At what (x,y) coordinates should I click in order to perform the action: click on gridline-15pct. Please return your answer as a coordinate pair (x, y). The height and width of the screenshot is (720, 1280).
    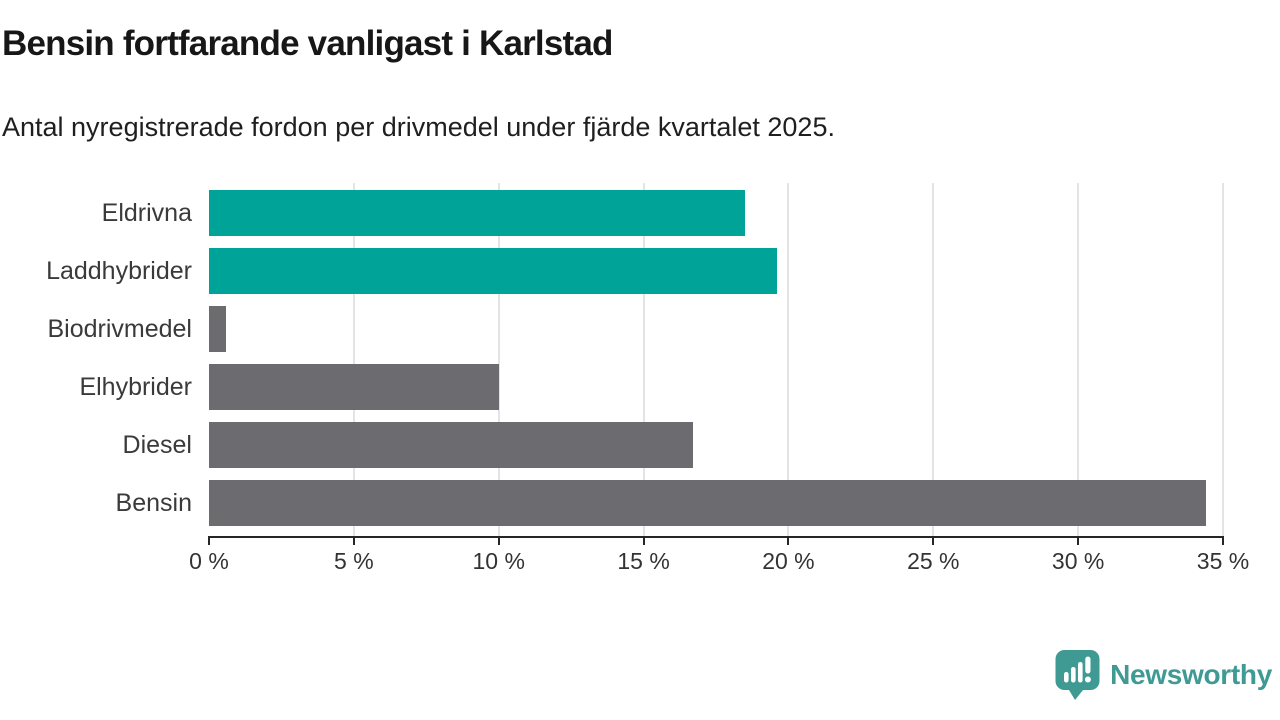
    Looking at the image, I should click on (643, 359).